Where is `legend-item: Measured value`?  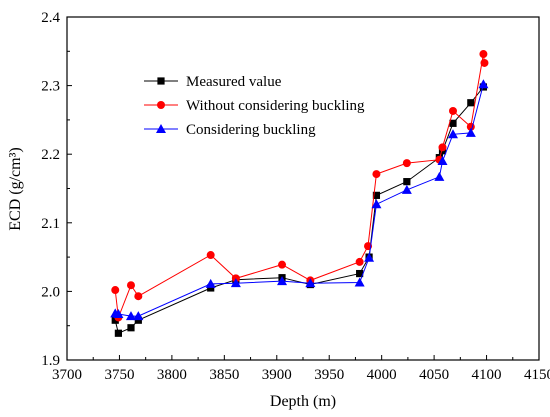
legend-item: Measured value is located at coordinates (213, 82).